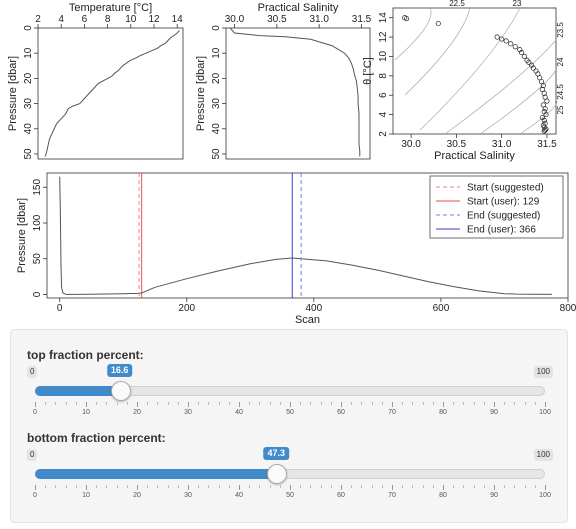  Describe the element at coordinates (86, 495) in the screenshot. I see `slider-tick-label: 10` at that location.